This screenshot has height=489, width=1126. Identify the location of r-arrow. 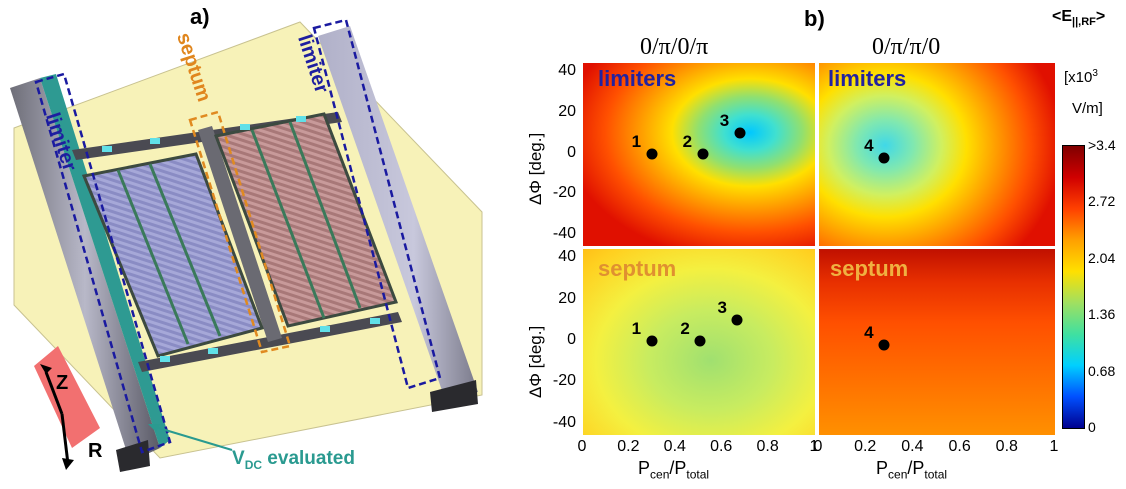
(65, 439).